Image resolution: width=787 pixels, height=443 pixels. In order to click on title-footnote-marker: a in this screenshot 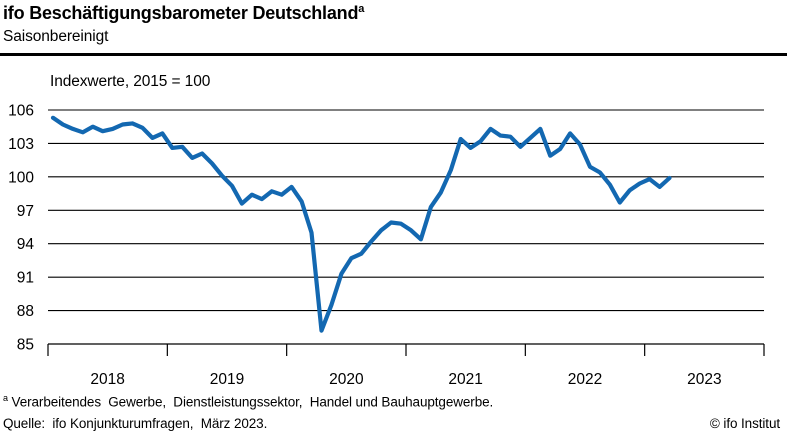, I will do `click(361, 9)`.